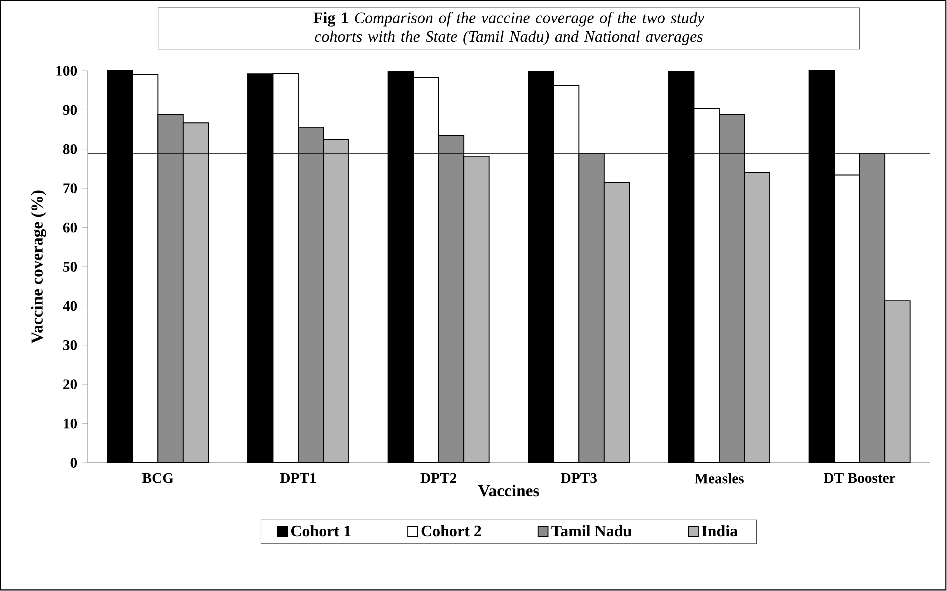  Describe the element at coordinates (158, 478) in the screenshot. I see `x-tick-label: BCG` at that location.